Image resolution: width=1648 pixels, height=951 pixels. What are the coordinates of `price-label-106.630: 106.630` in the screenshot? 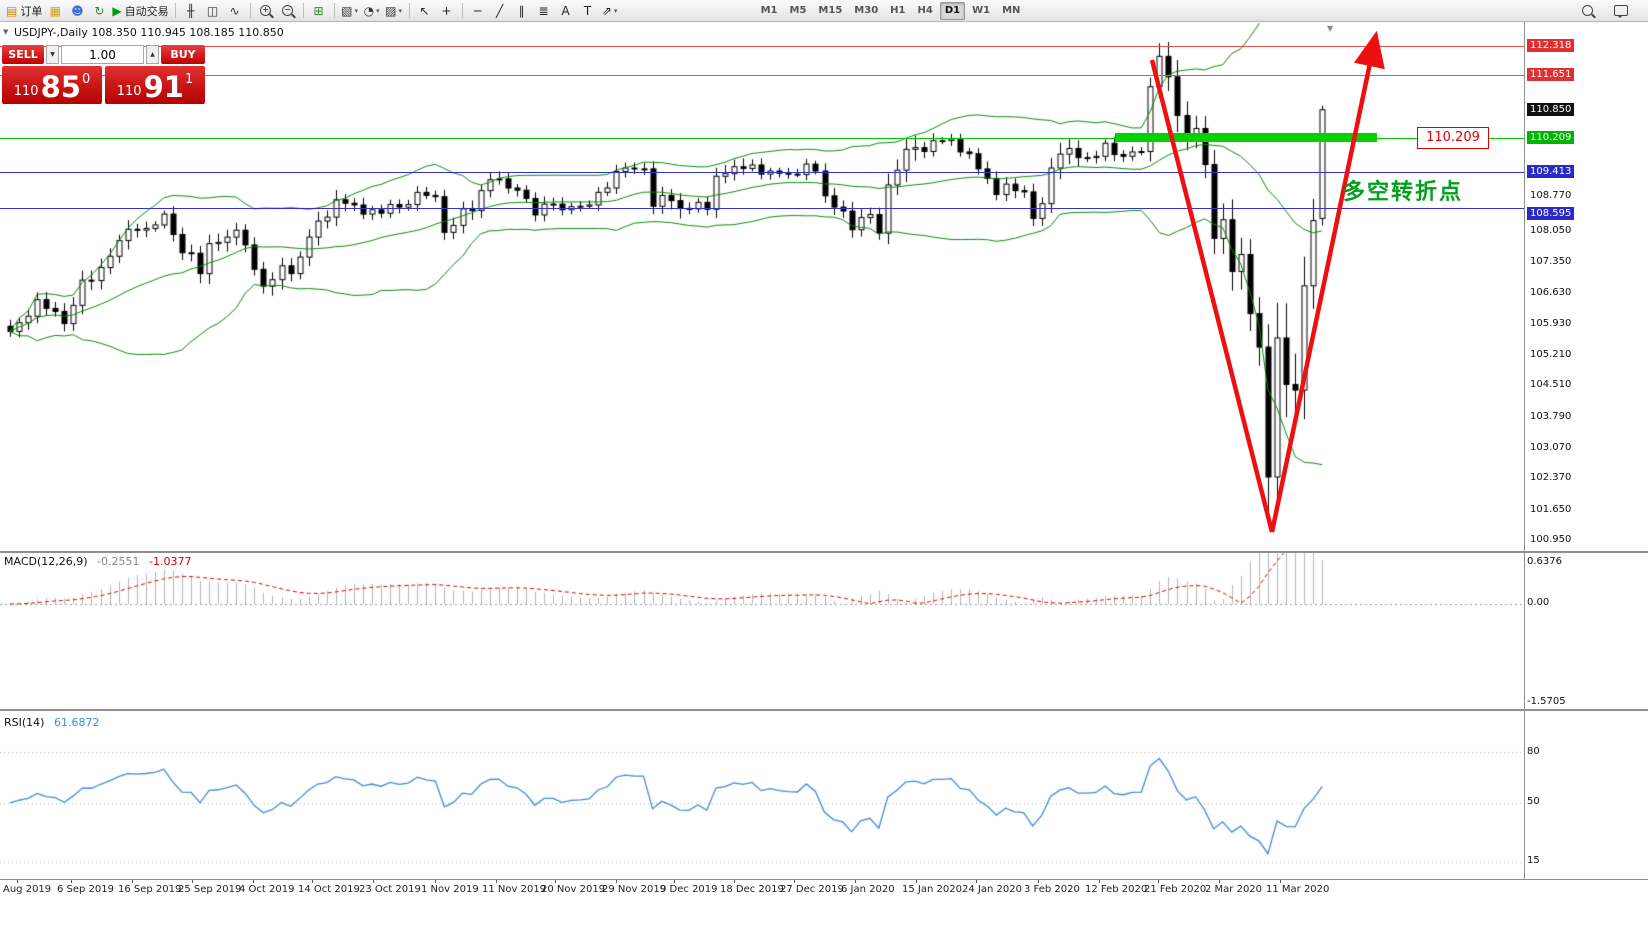 It's located at (1551, 292).